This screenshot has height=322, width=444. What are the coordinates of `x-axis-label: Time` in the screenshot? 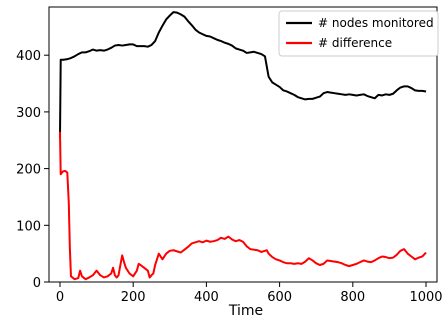 It's located at (245, 311).